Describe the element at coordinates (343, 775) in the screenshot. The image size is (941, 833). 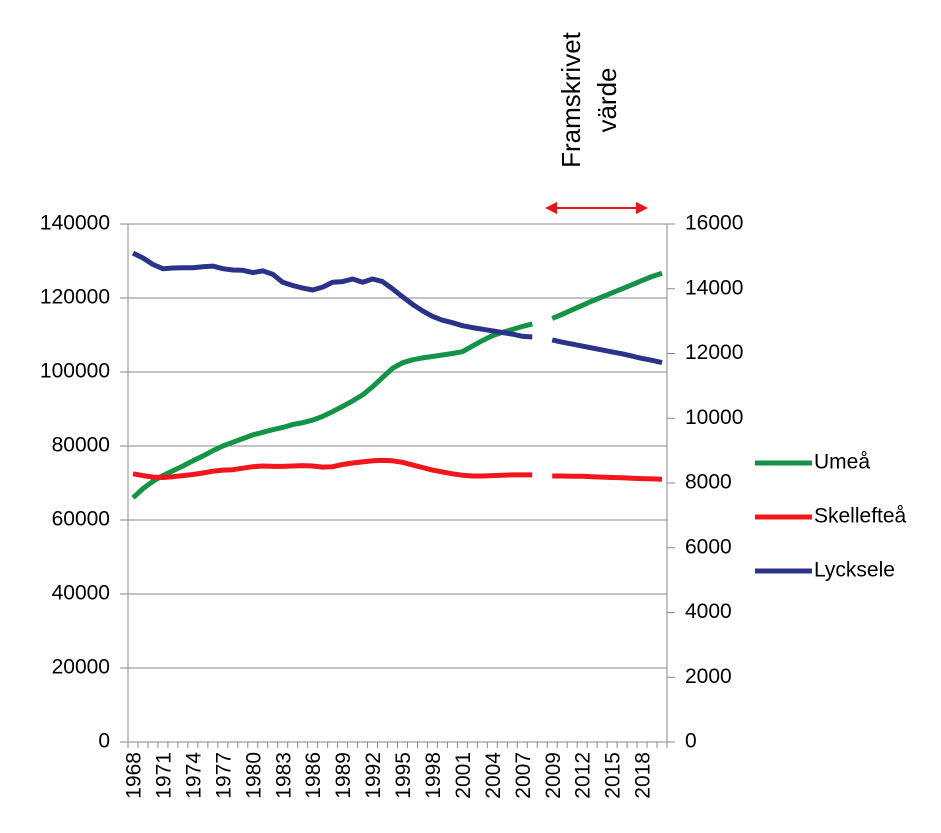
I see `x-tick-label: 1989` at that location.